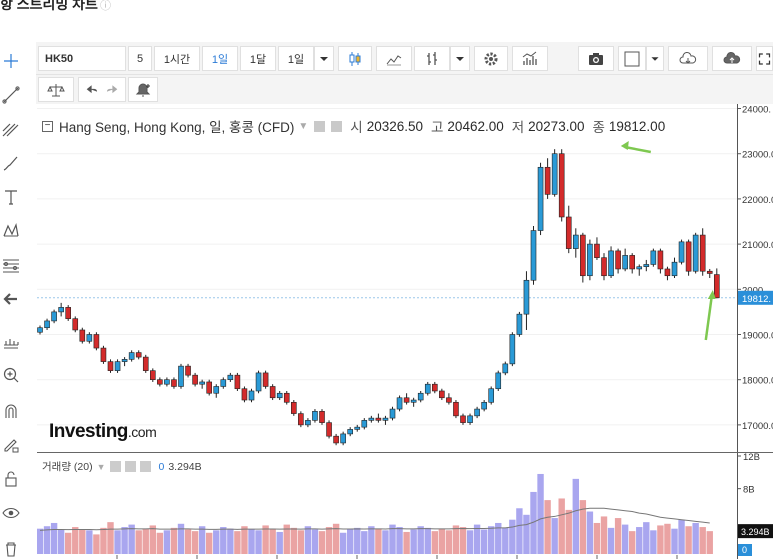 The height and width of the screenshot is (559, 773). I want to click on legend-dropdown-icon: ▼, so click(303, 126).